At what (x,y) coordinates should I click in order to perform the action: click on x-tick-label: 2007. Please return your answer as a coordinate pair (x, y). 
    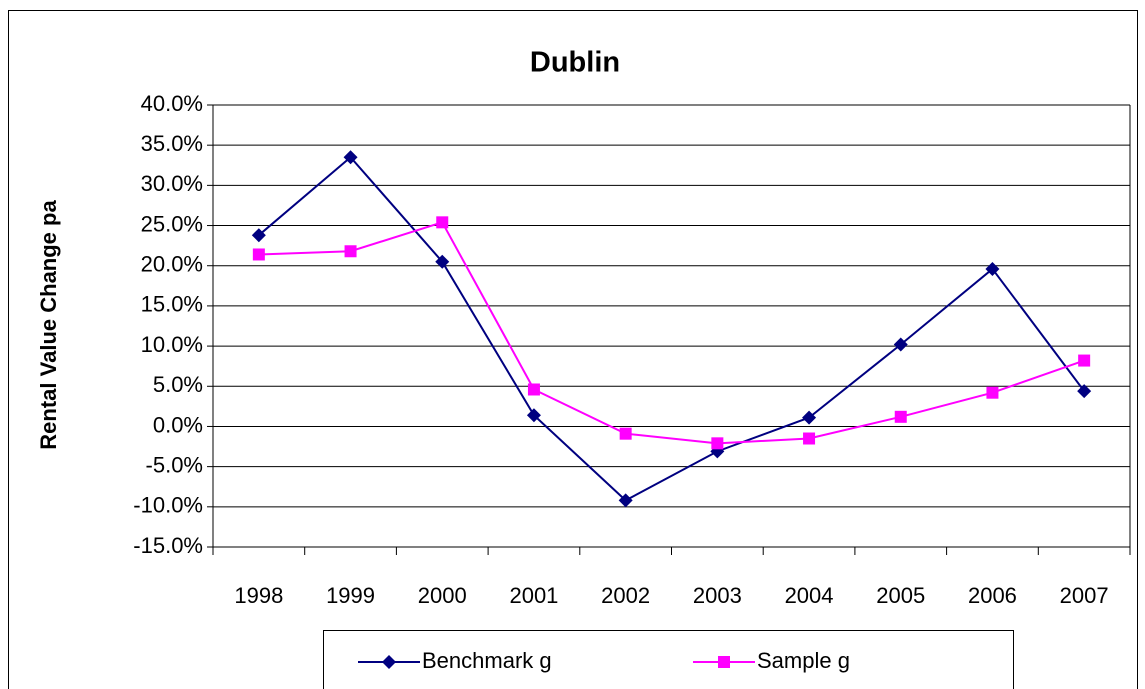
    Looking at the image, I should click on (1084, 595).